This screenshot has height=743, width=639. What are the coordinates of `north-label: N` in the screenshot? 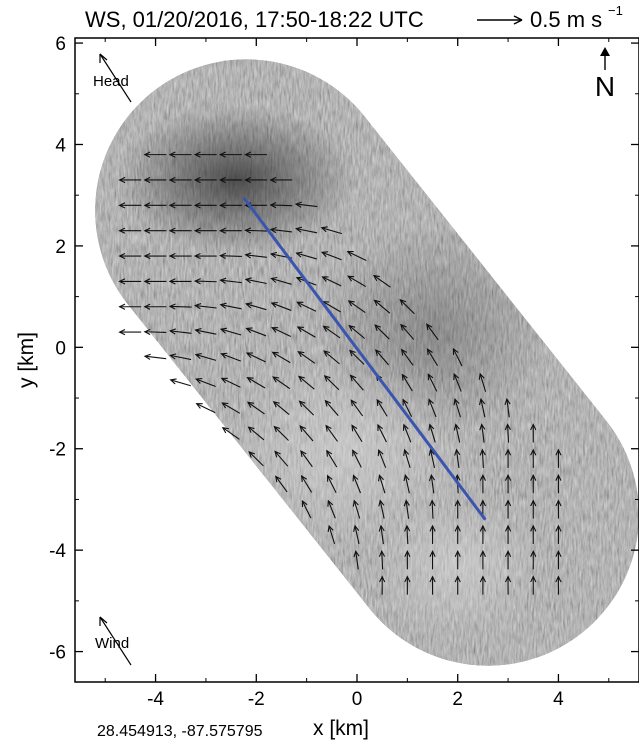 It's located at (605, 86).